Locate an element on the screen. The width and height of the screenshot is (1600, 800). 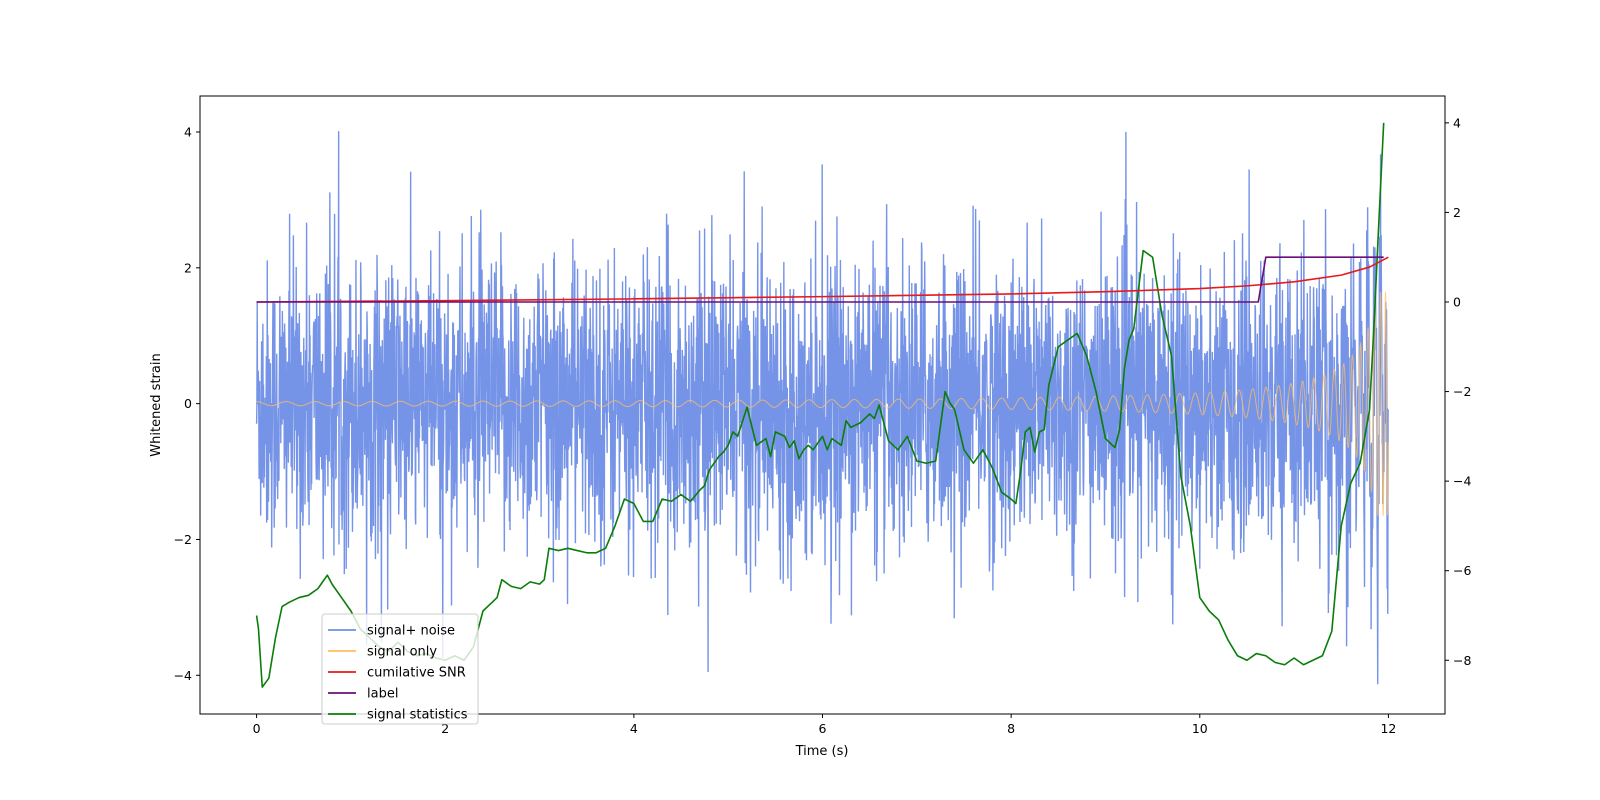
y-tick-label: 2 is located at coordinates (188, 267).